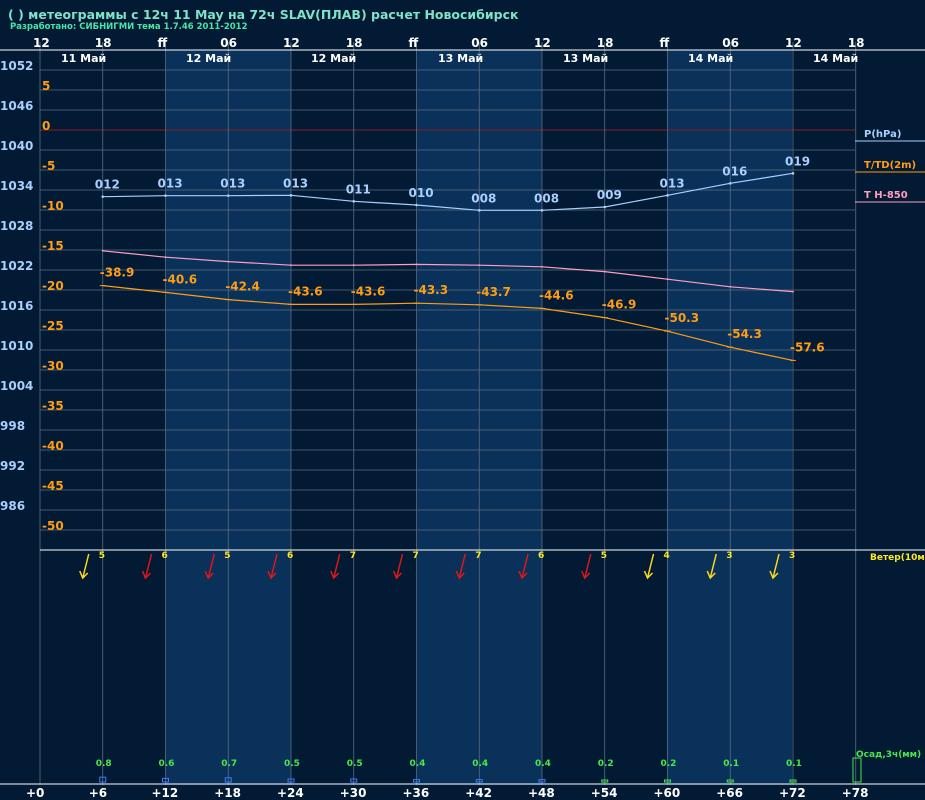 The width and height of the screenshot is (925, 800). What do you see at coordinates (290, 793) in the screenshot?
I see `x-tick-label: +24` at bounding box center [290, 793].